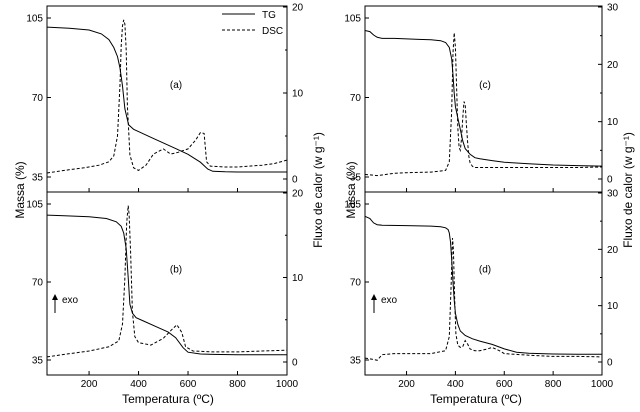 Image resolution: width=640 pixels, height=412 pixels. Describe the element at coordinates (269, 15) in the screenshot. I see `legend-tg-label: TG` at that location.